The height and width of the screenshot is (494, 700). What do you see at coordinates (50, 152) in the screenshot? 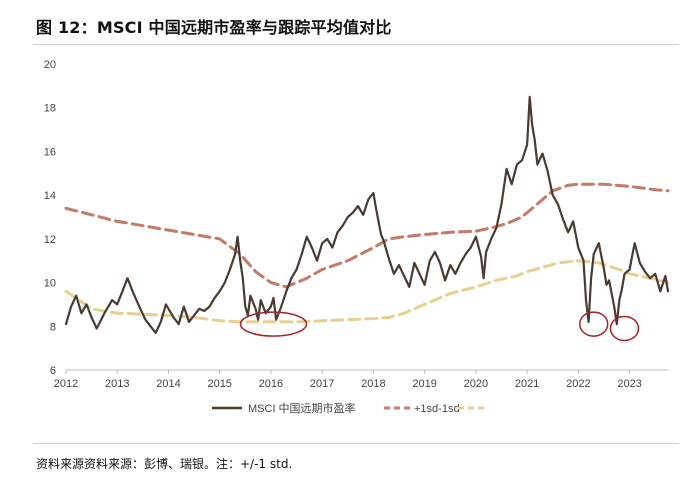
I see `y-tick-label: 16` at bounding box center [50, 152].